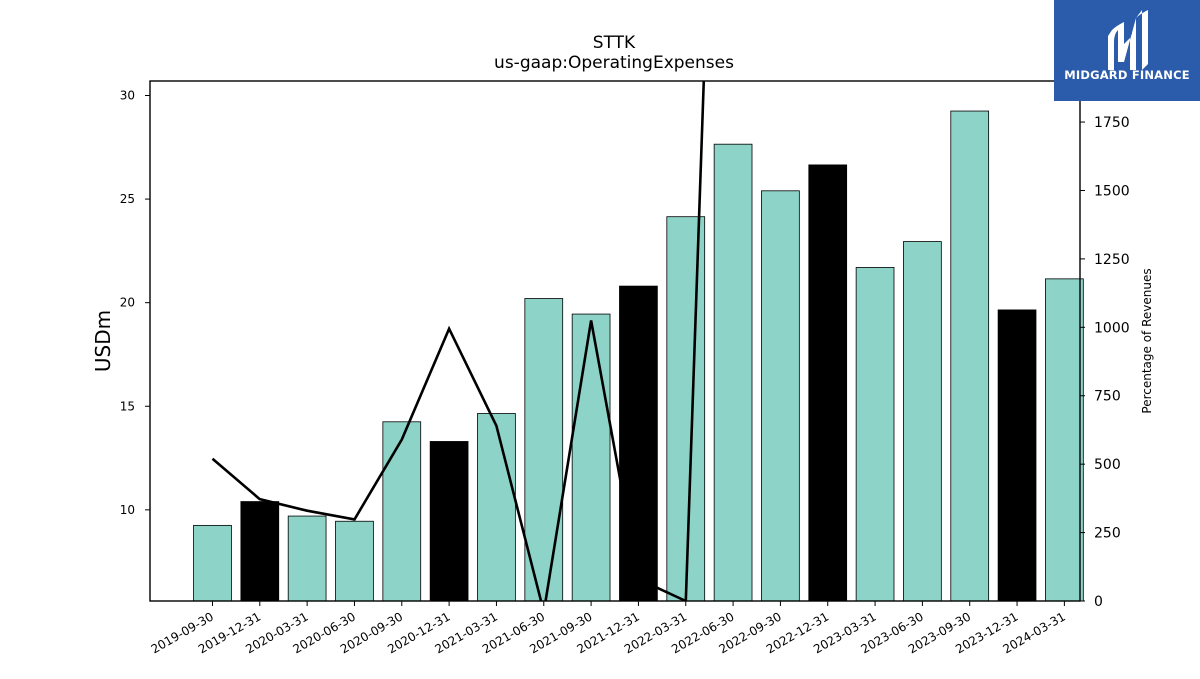 The width and height of the screenshot is (1200, 679). I want to click on chart-title: STTK, so click(614, 43).